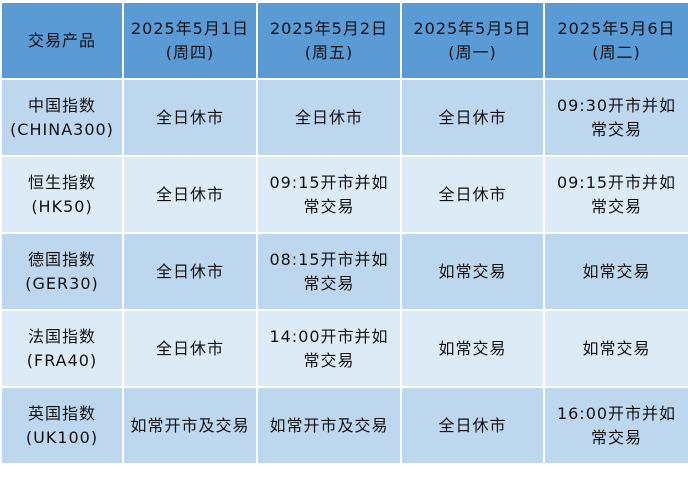 The image size is (688, 479). I want to click on header-date: 2025年5月2日 (周五), so click(329, 40).